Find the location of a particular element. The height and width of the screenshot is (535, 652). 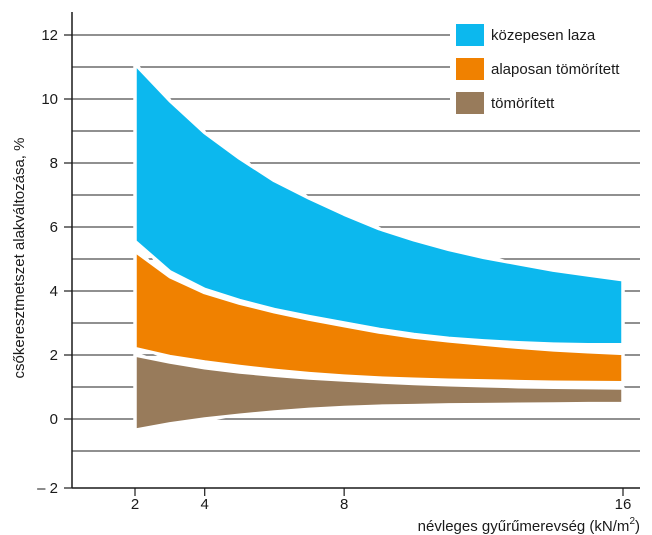

x-tick-label: 2 is located at coordinates (135, 504).